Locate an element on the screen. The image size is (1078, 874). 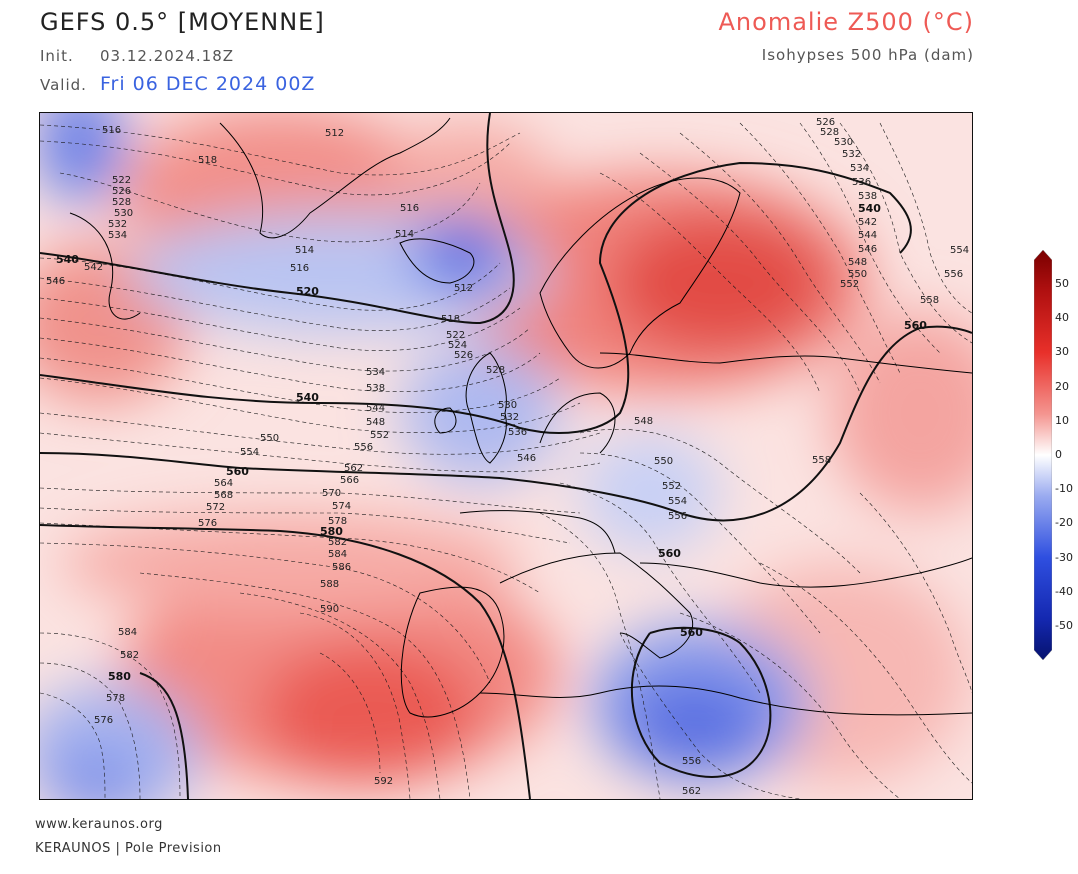
contour-label: 514 is located at coordinates (404, 234).